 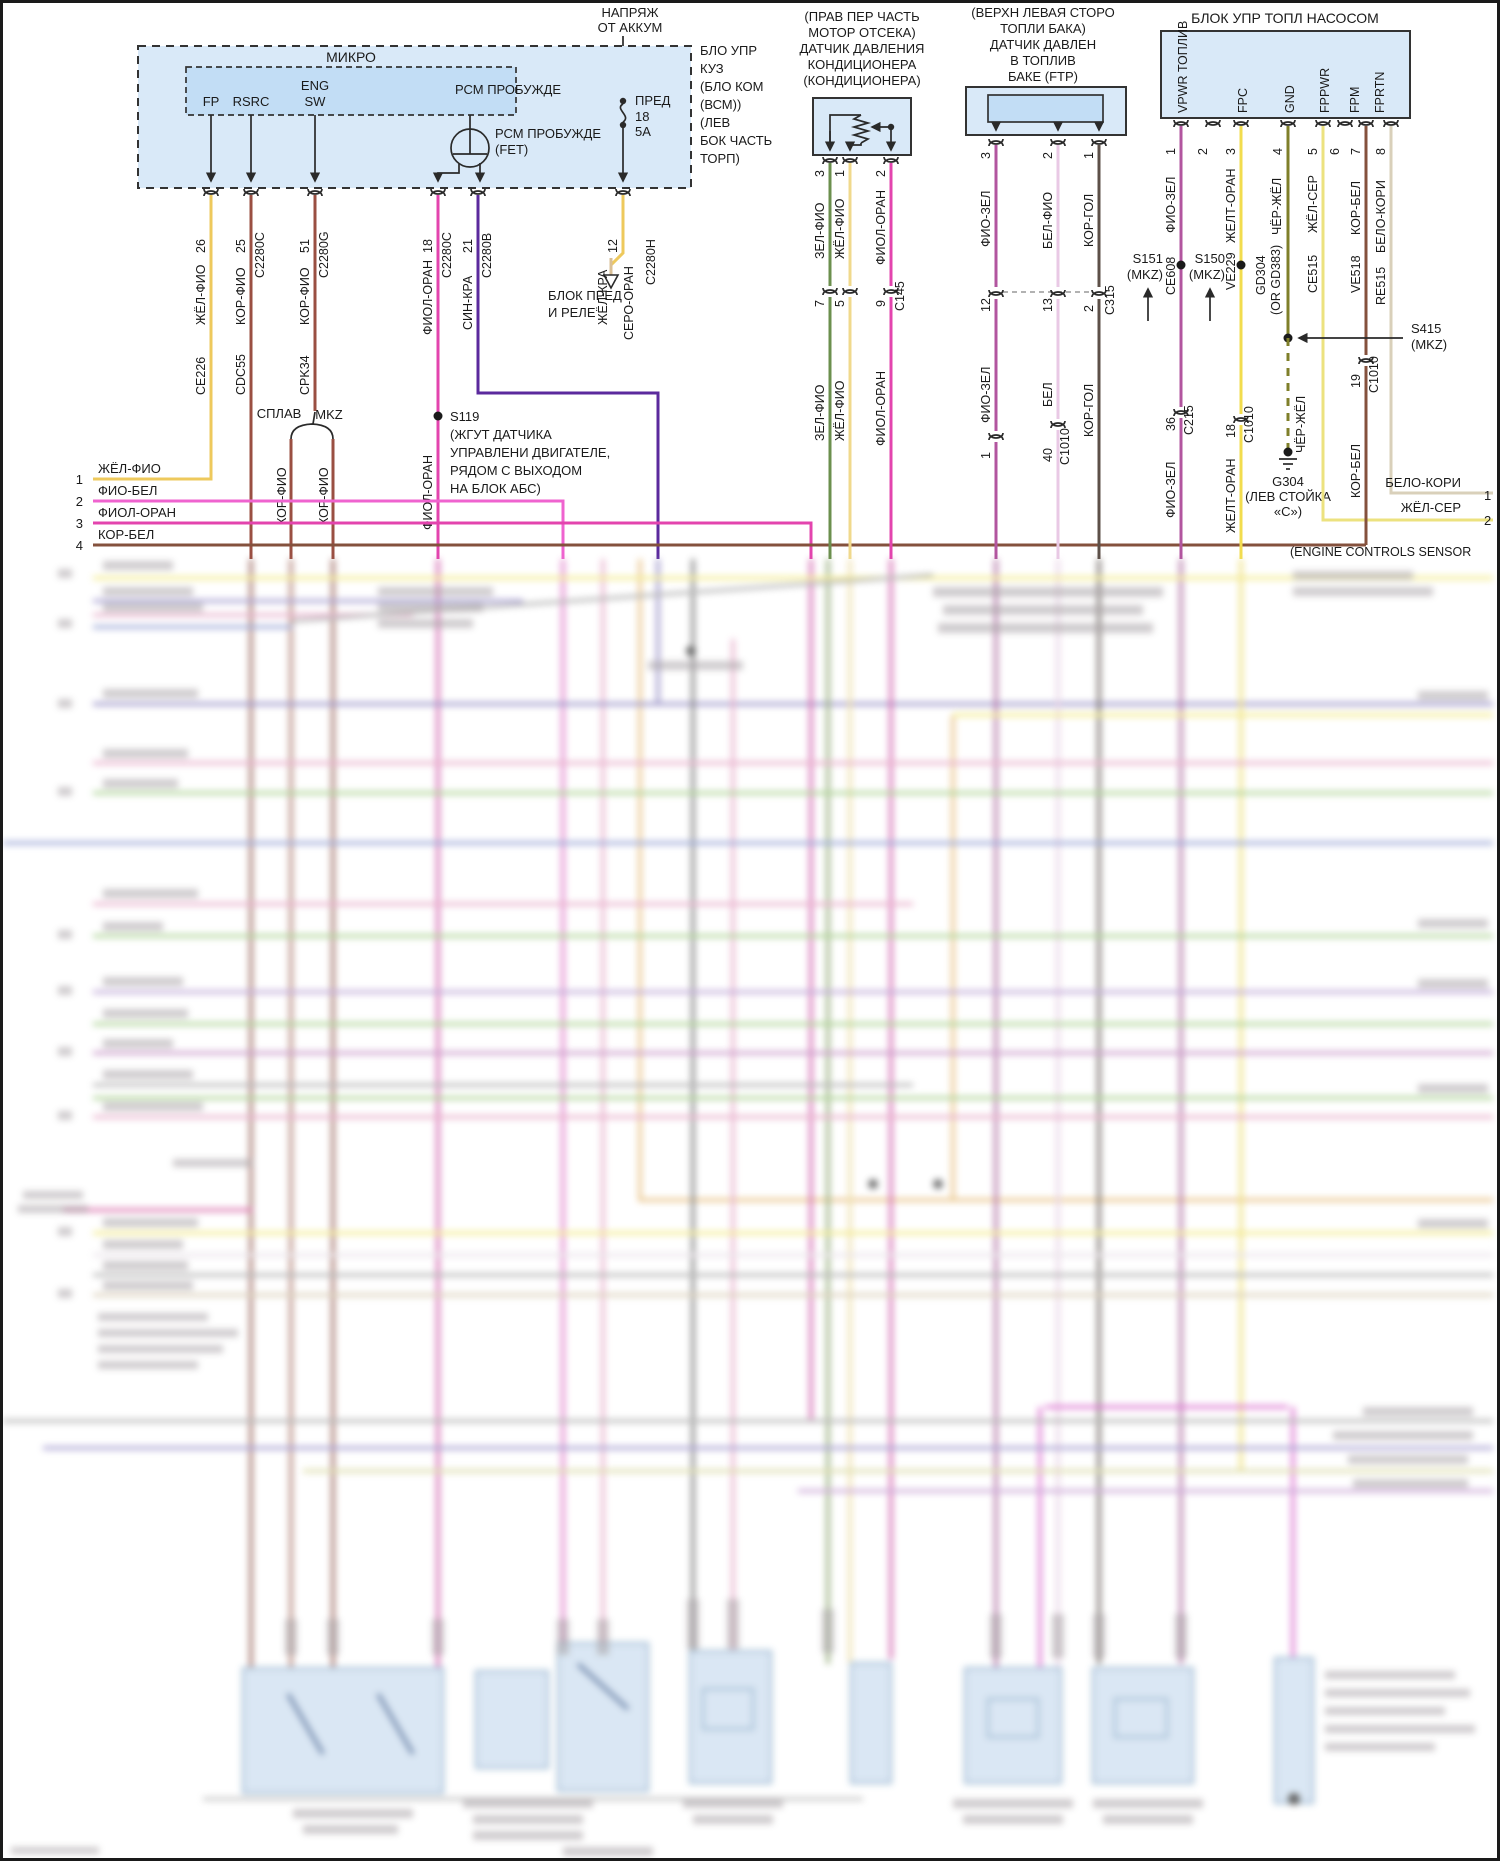 What do you see at coordinates (324, 254) in the screenshot?
I see `connector-id: C2280G` at bounding box center [324, 254].